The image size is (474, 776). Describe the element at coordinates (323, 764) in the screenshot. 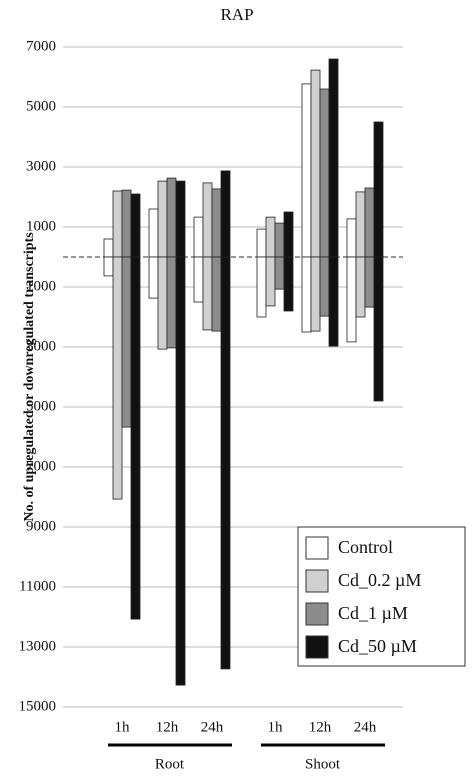

I see `group-label: Shoot` at that location.